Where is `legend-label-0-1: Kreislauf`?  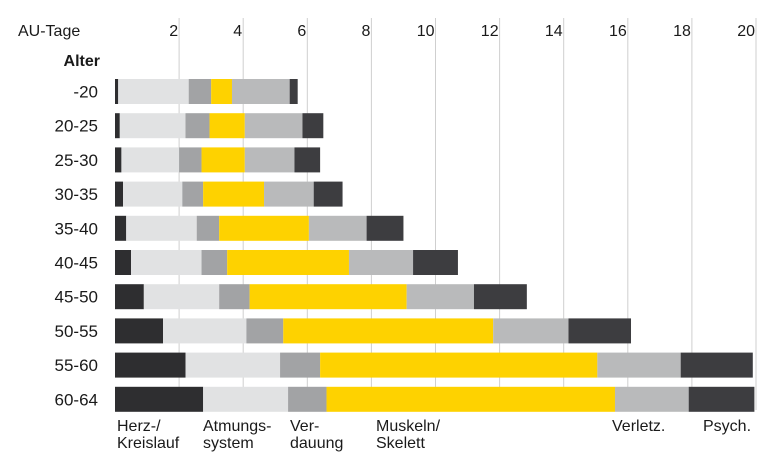 legend-label-0-1: Kreislauf is located at coordinates (148, 443).